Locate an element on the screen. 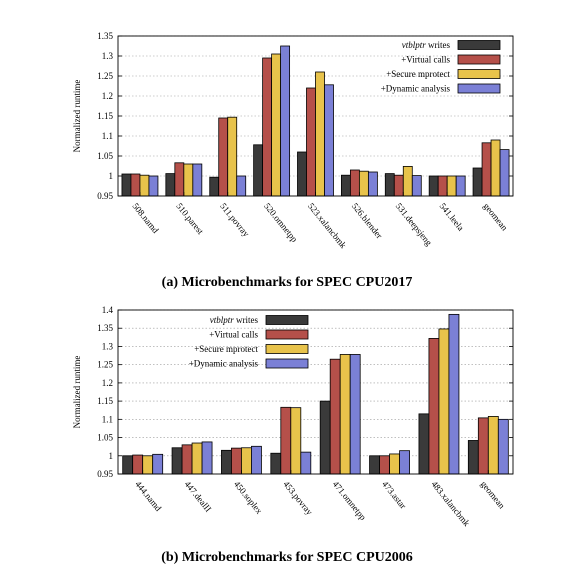 This screenshot has height=579, width=575. x-tick-label: 471.omnetpp is located at coordinates (350, 500).